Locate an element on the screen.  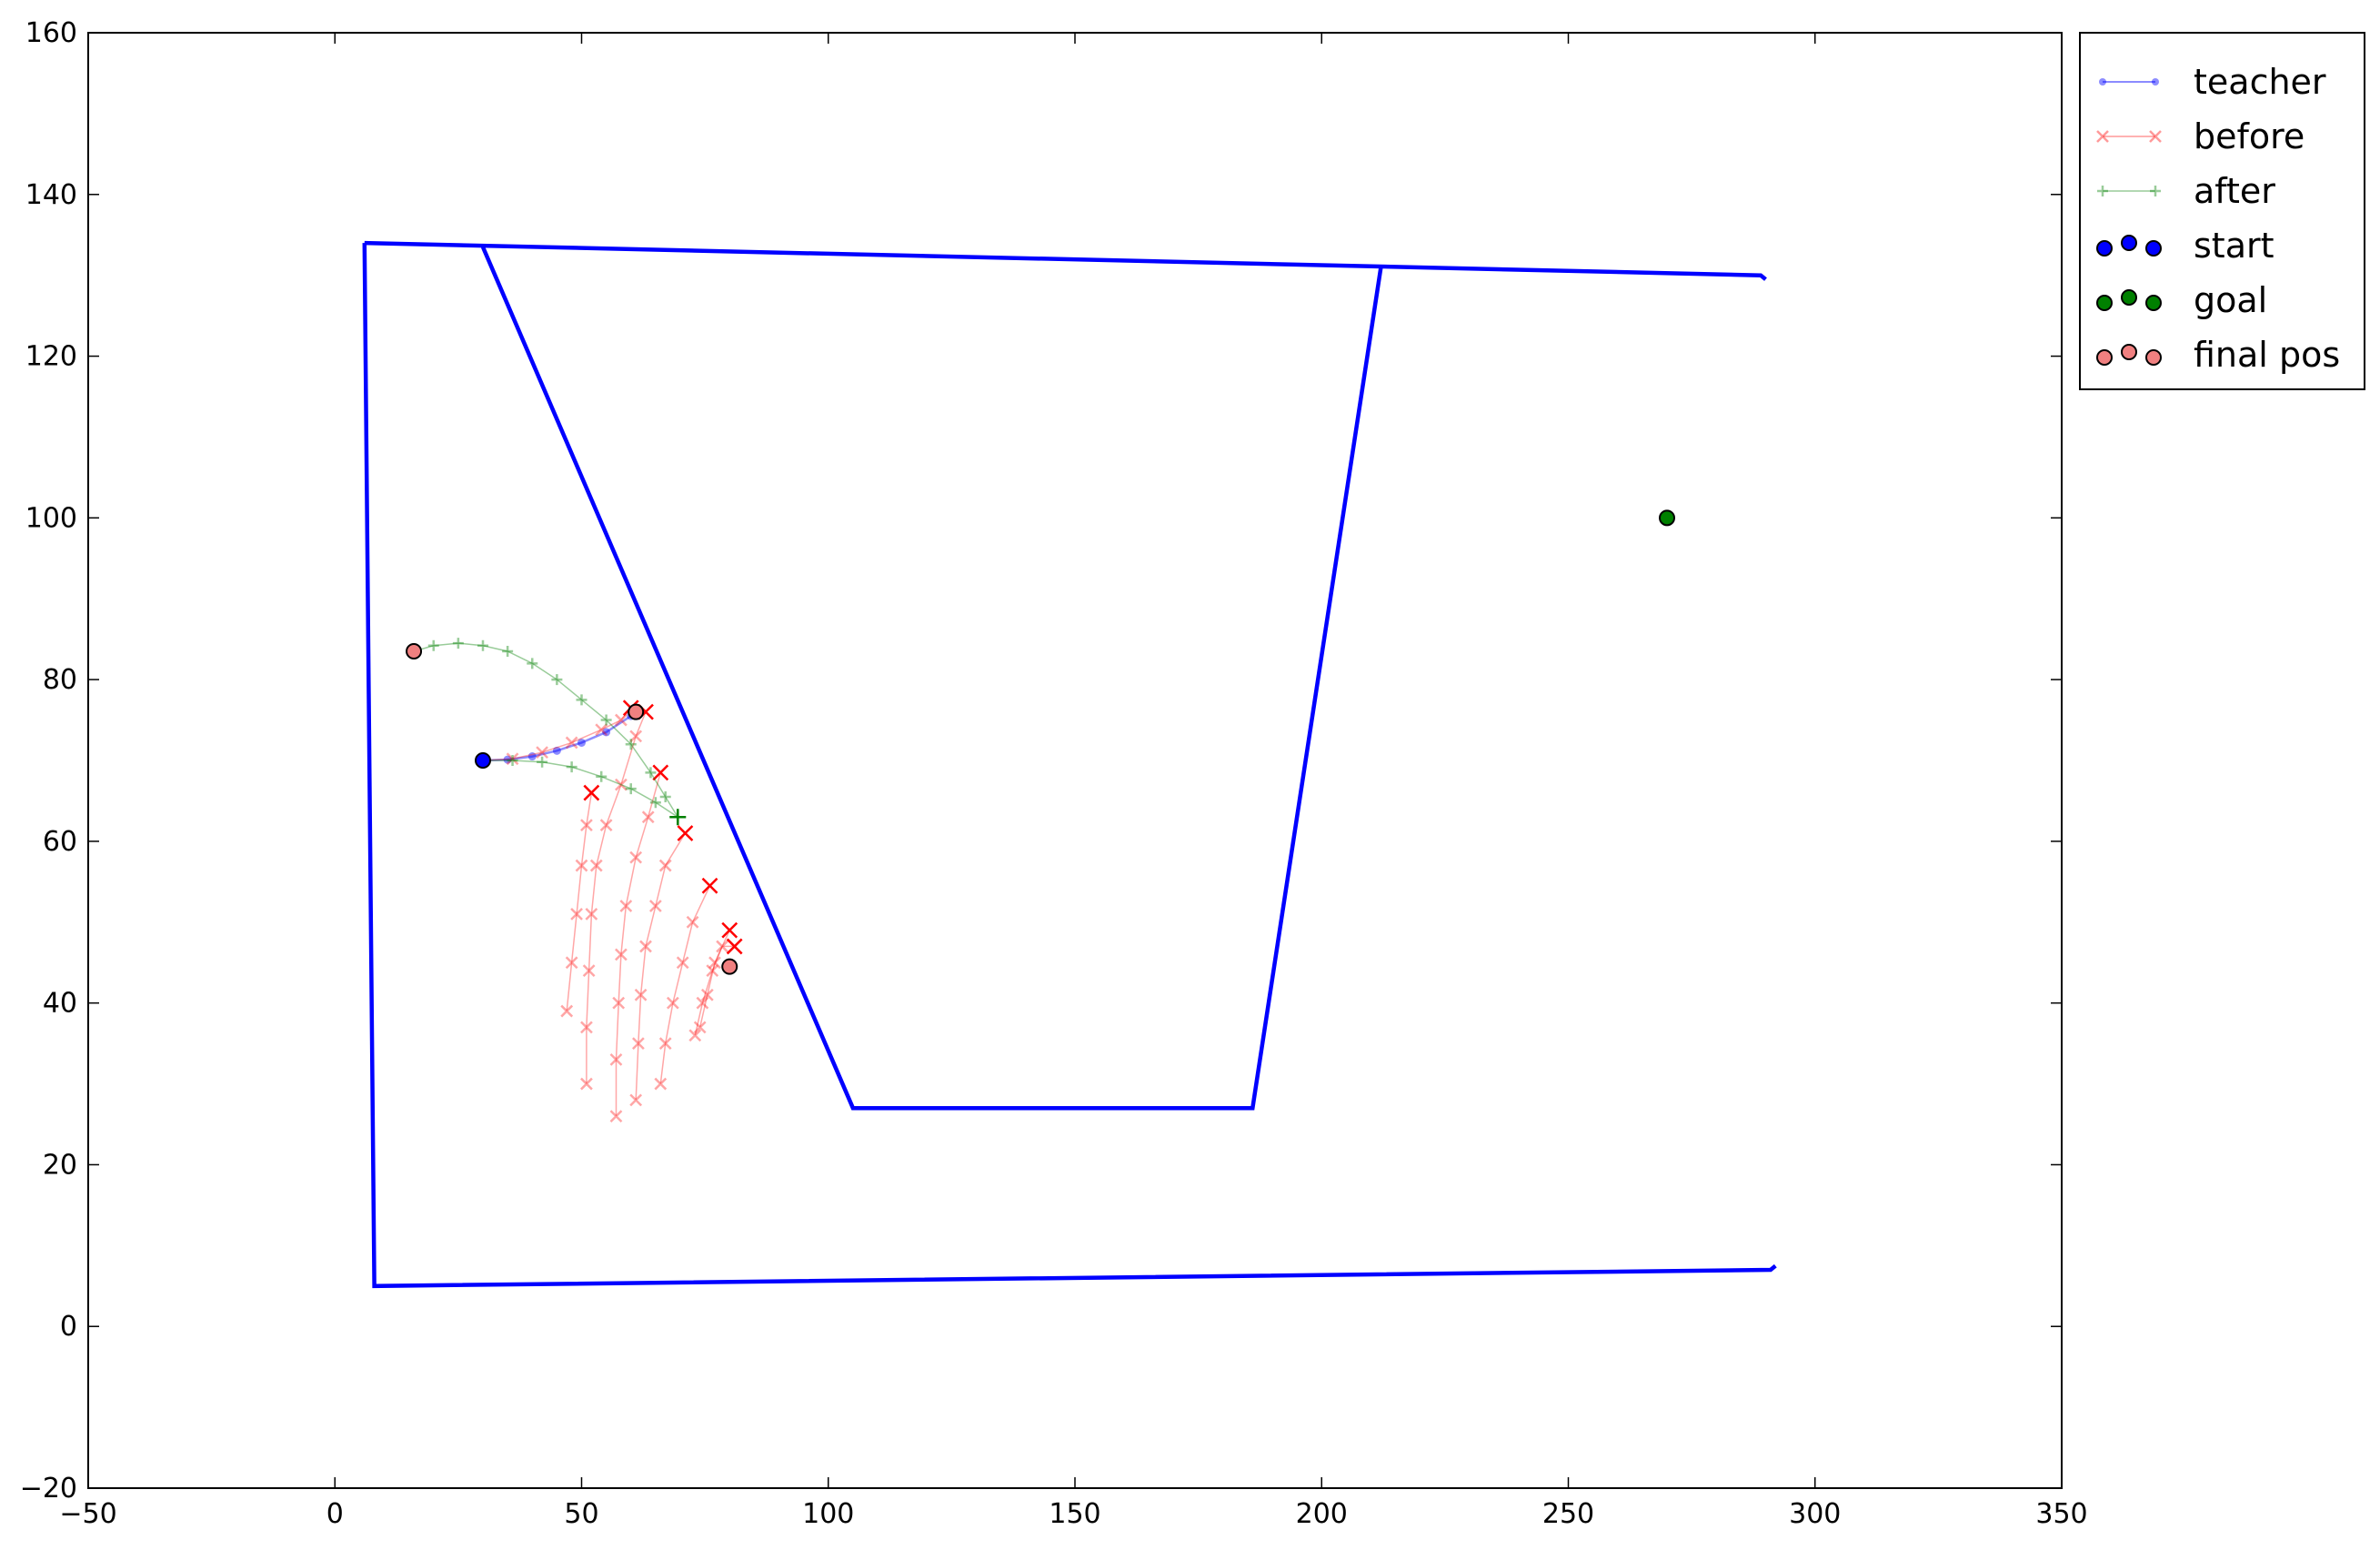
x-tick-label-5: 200 is located at coordinates (1322, 1514).